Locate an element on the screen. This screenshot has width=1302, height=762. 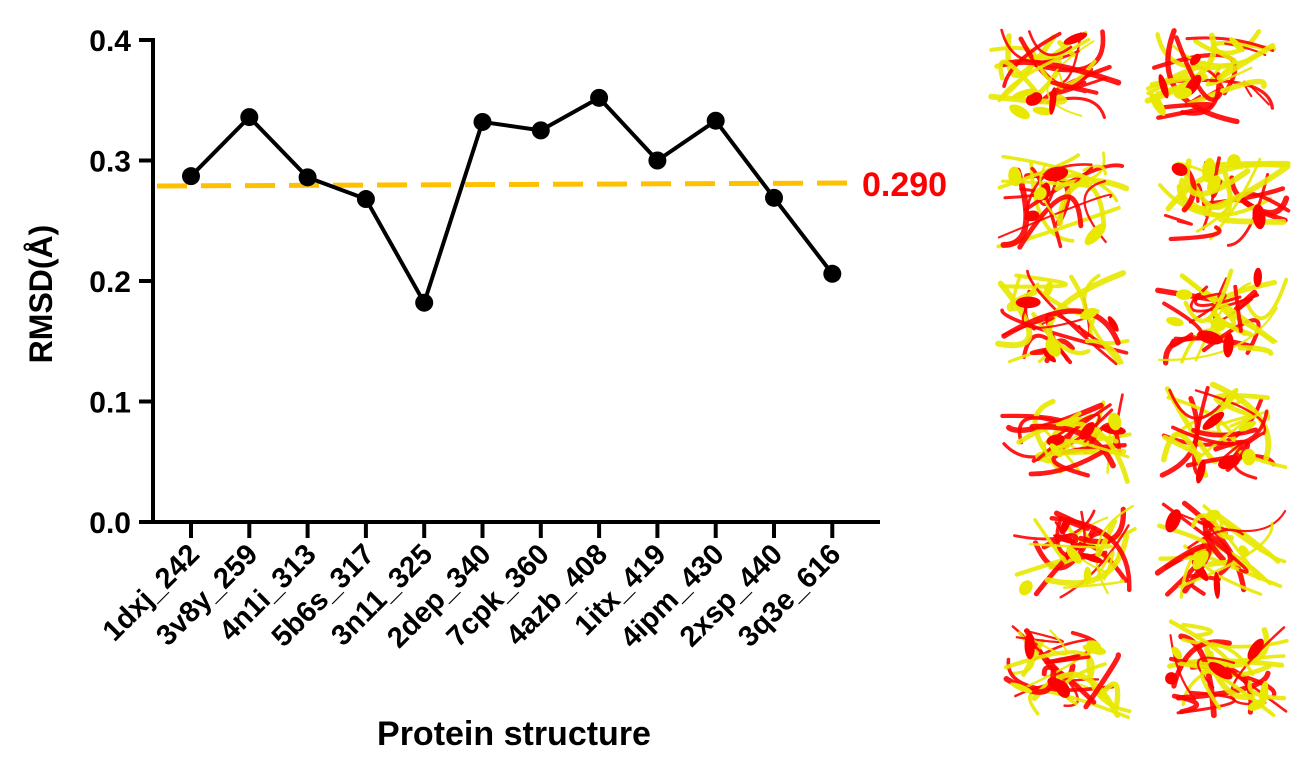
y-tick-label: 0.3 is located at coordinates (110, 162).